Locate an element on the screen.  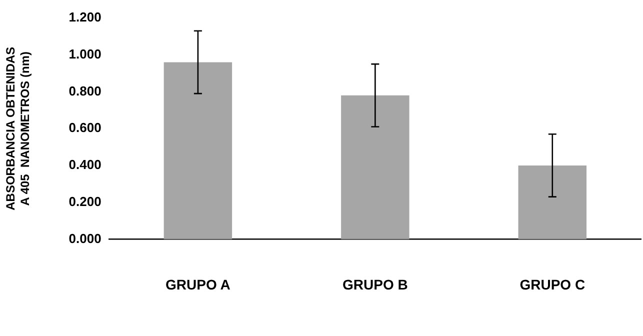
y-tick-label: 0.400 is located at coordinates (85, 164).